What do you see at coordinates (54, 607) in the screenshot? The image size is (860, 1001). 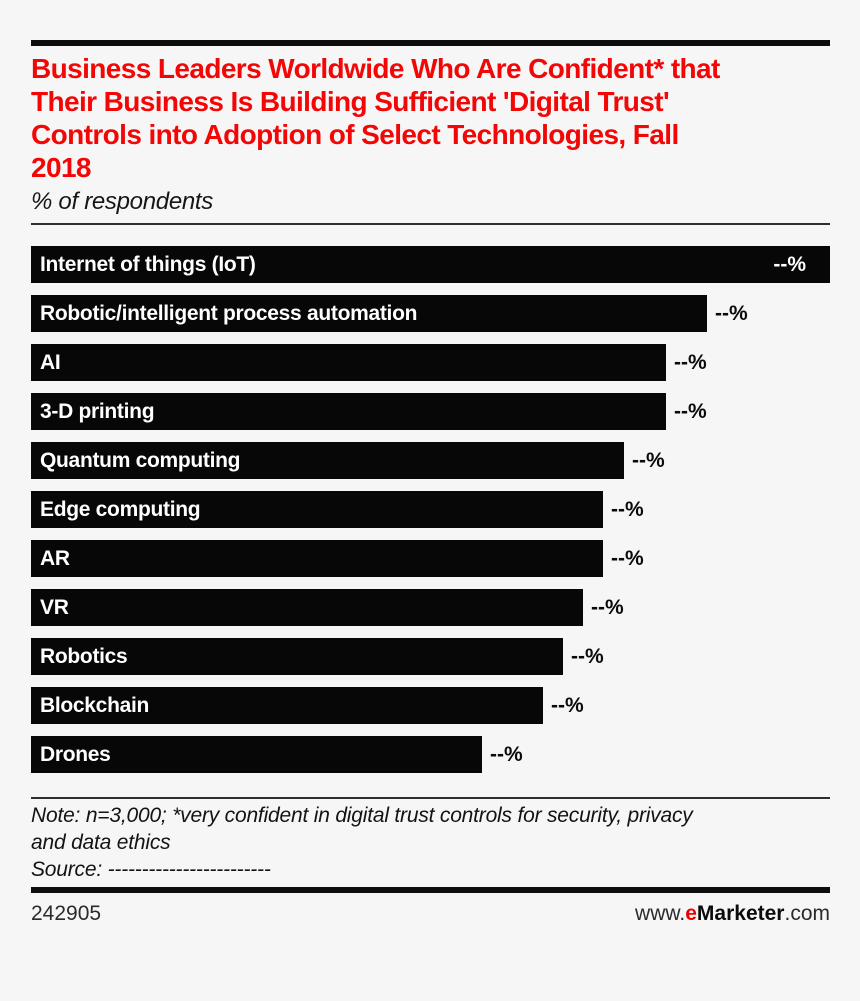 I see `bar-label: VR` at bounding box center [54, 607].